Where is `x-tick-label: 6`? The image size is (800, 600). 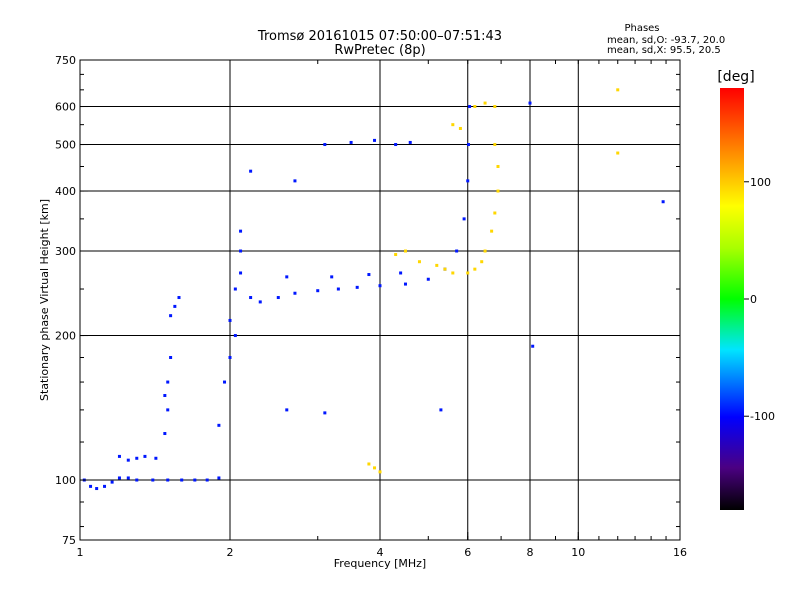 x-tick-label: 6 is located at coordinates (467, 552).